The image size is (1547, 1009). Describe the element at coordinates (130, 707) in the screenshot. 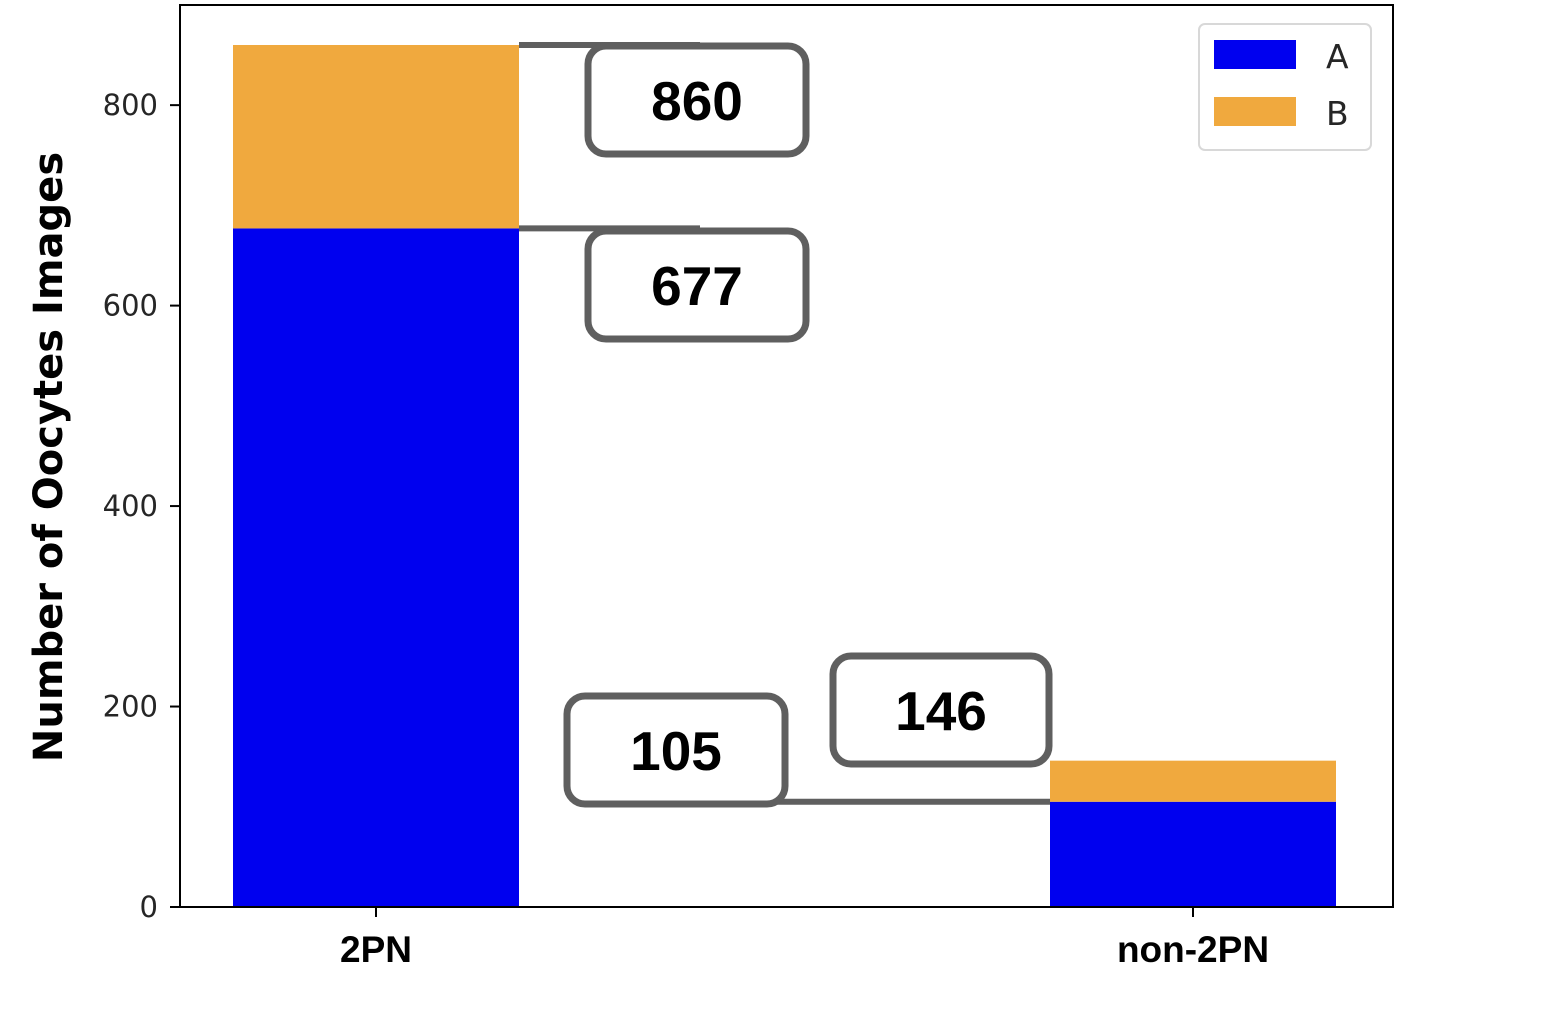

I see `y-tick-label: 200` at that location.